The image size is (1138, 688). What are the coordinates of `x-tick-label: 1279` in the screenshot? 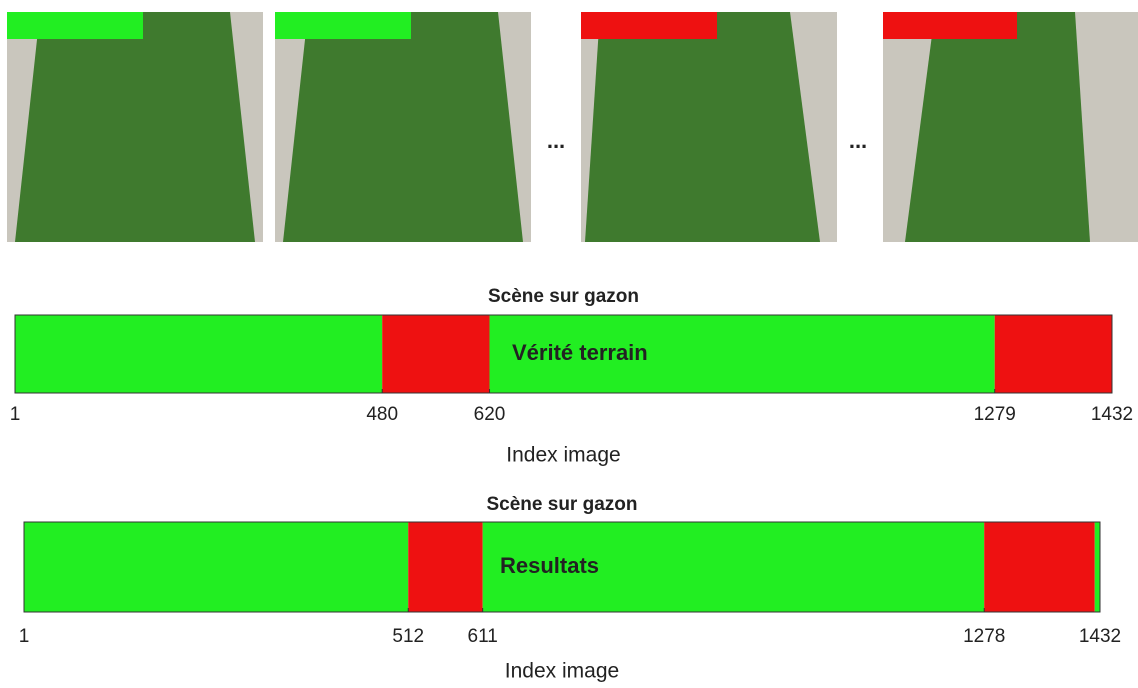 It's located at (995, 414).